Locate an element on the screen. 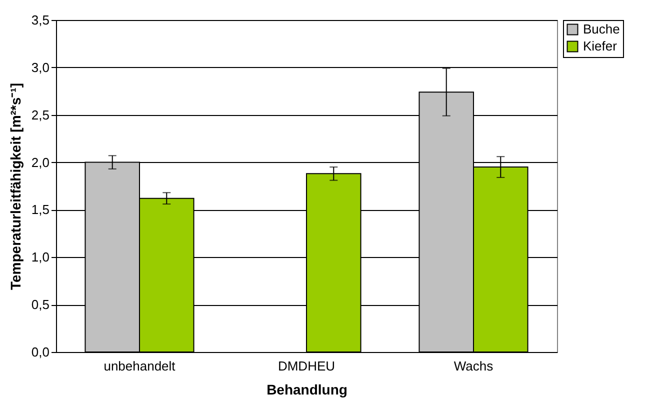  y-tick-label: 1,0 is located at coordinates (40, 257).